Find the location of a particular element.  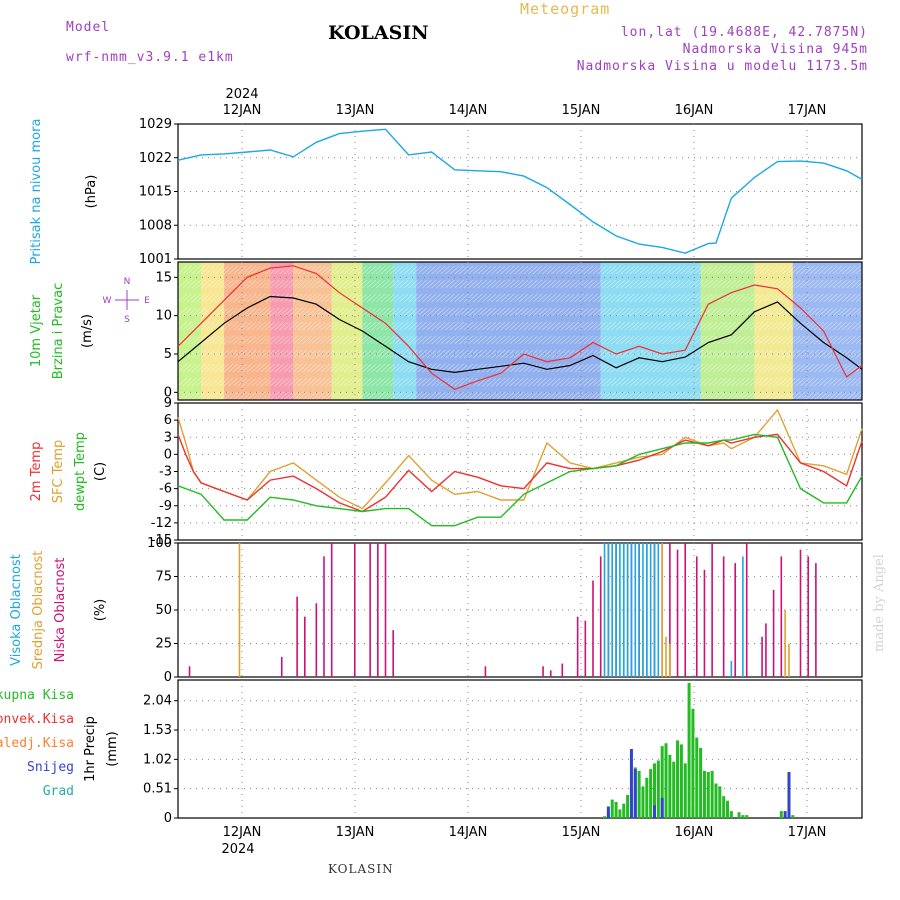

ylabel-temperature-2: dewpt Temp is located at coordinates (80, 471).